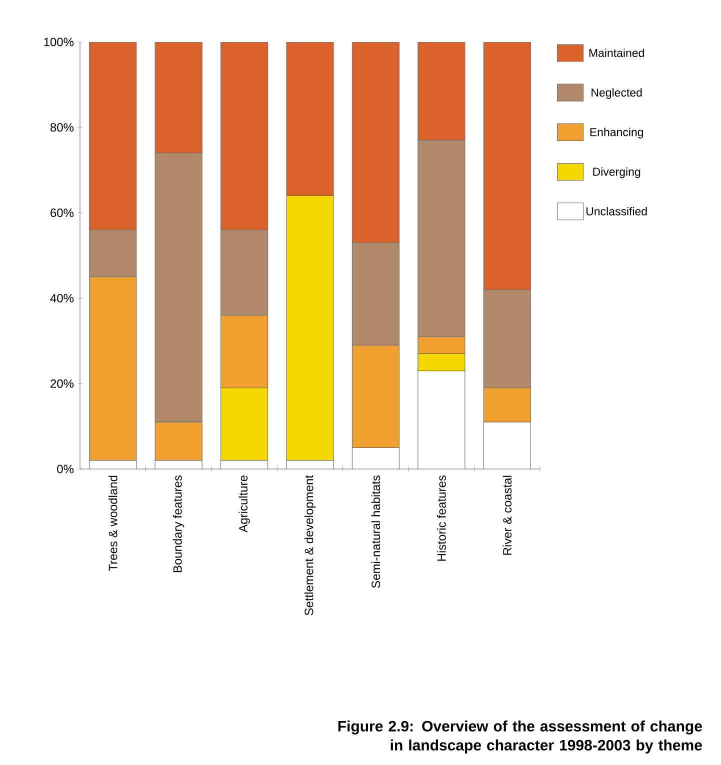 This screenshot has width=721, height=765. What do you see at coordinates (617, 133) in the screenshot?
I see `legend-label: Enhancing` at bounding box center [617, 133].